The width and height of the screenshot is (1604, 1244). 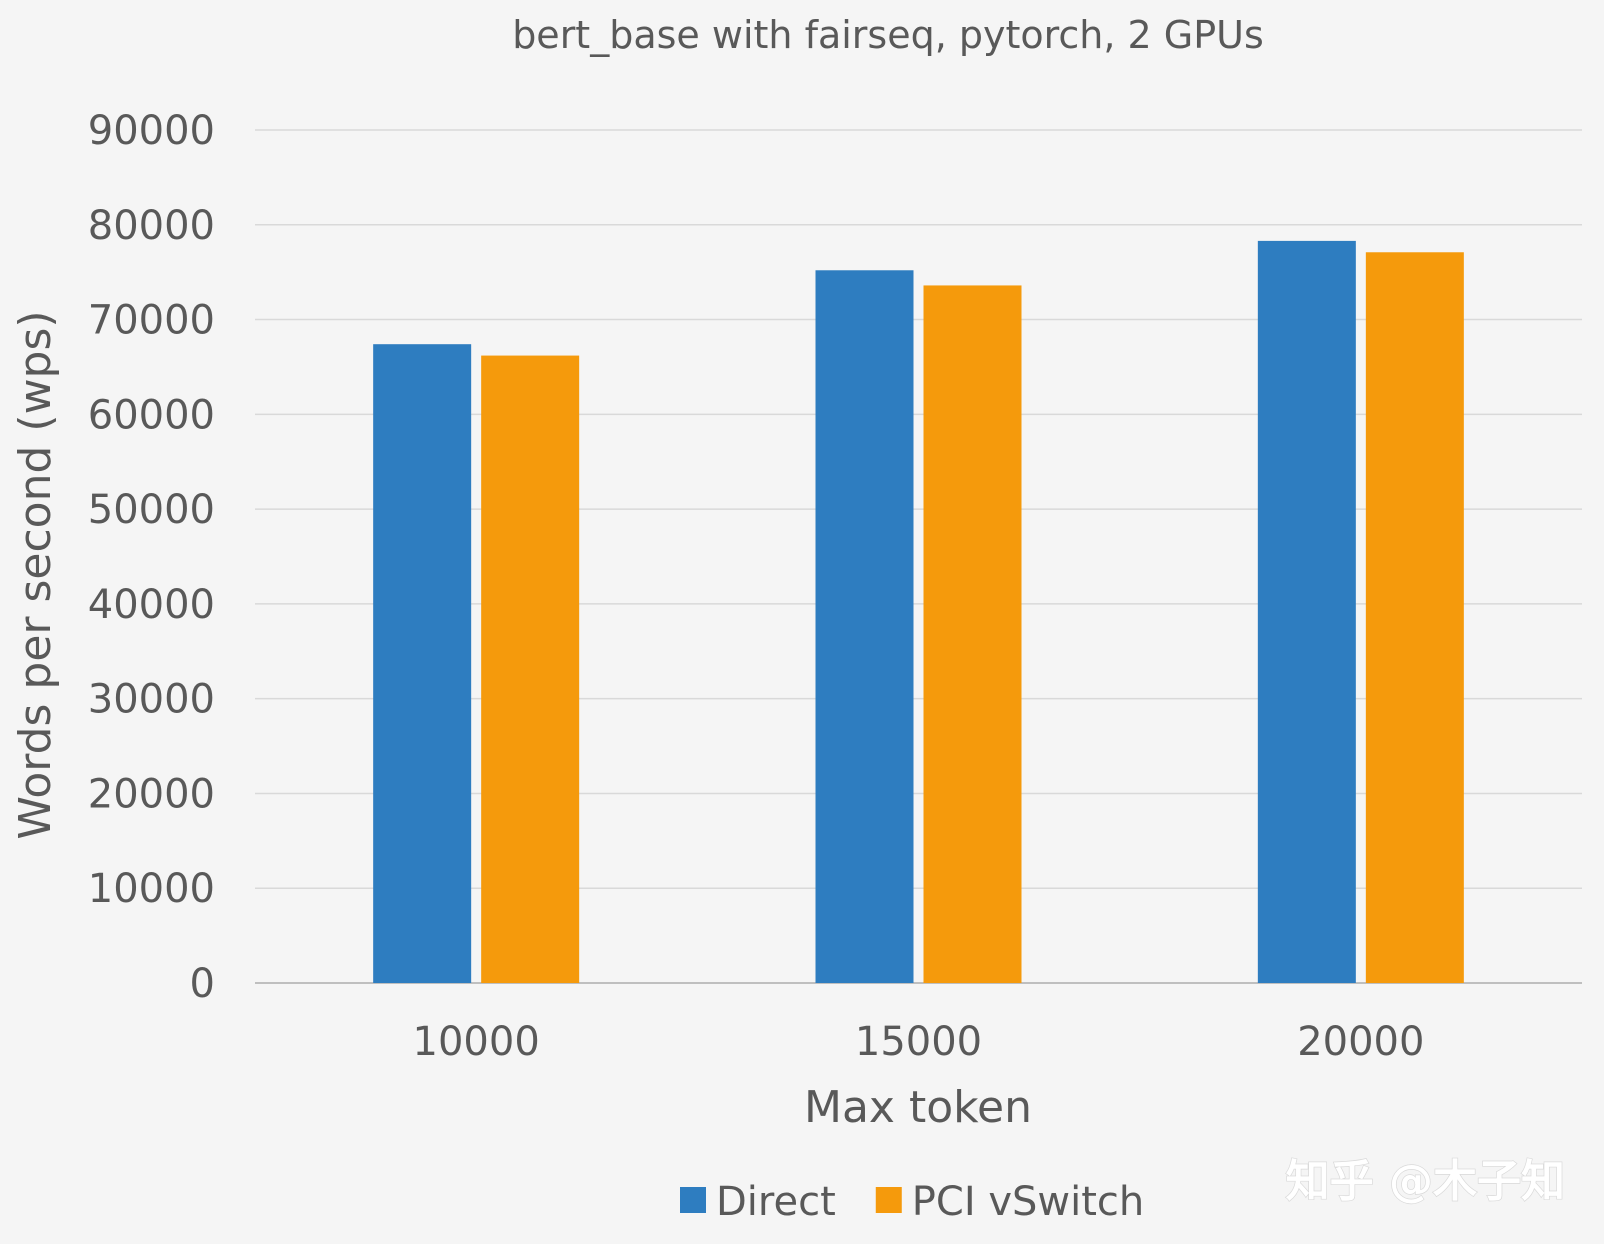 What do you see at coordinates (151, 510) in the screenshot?
I see `y-tick-label: 50000` at bounding box center [151, 510].